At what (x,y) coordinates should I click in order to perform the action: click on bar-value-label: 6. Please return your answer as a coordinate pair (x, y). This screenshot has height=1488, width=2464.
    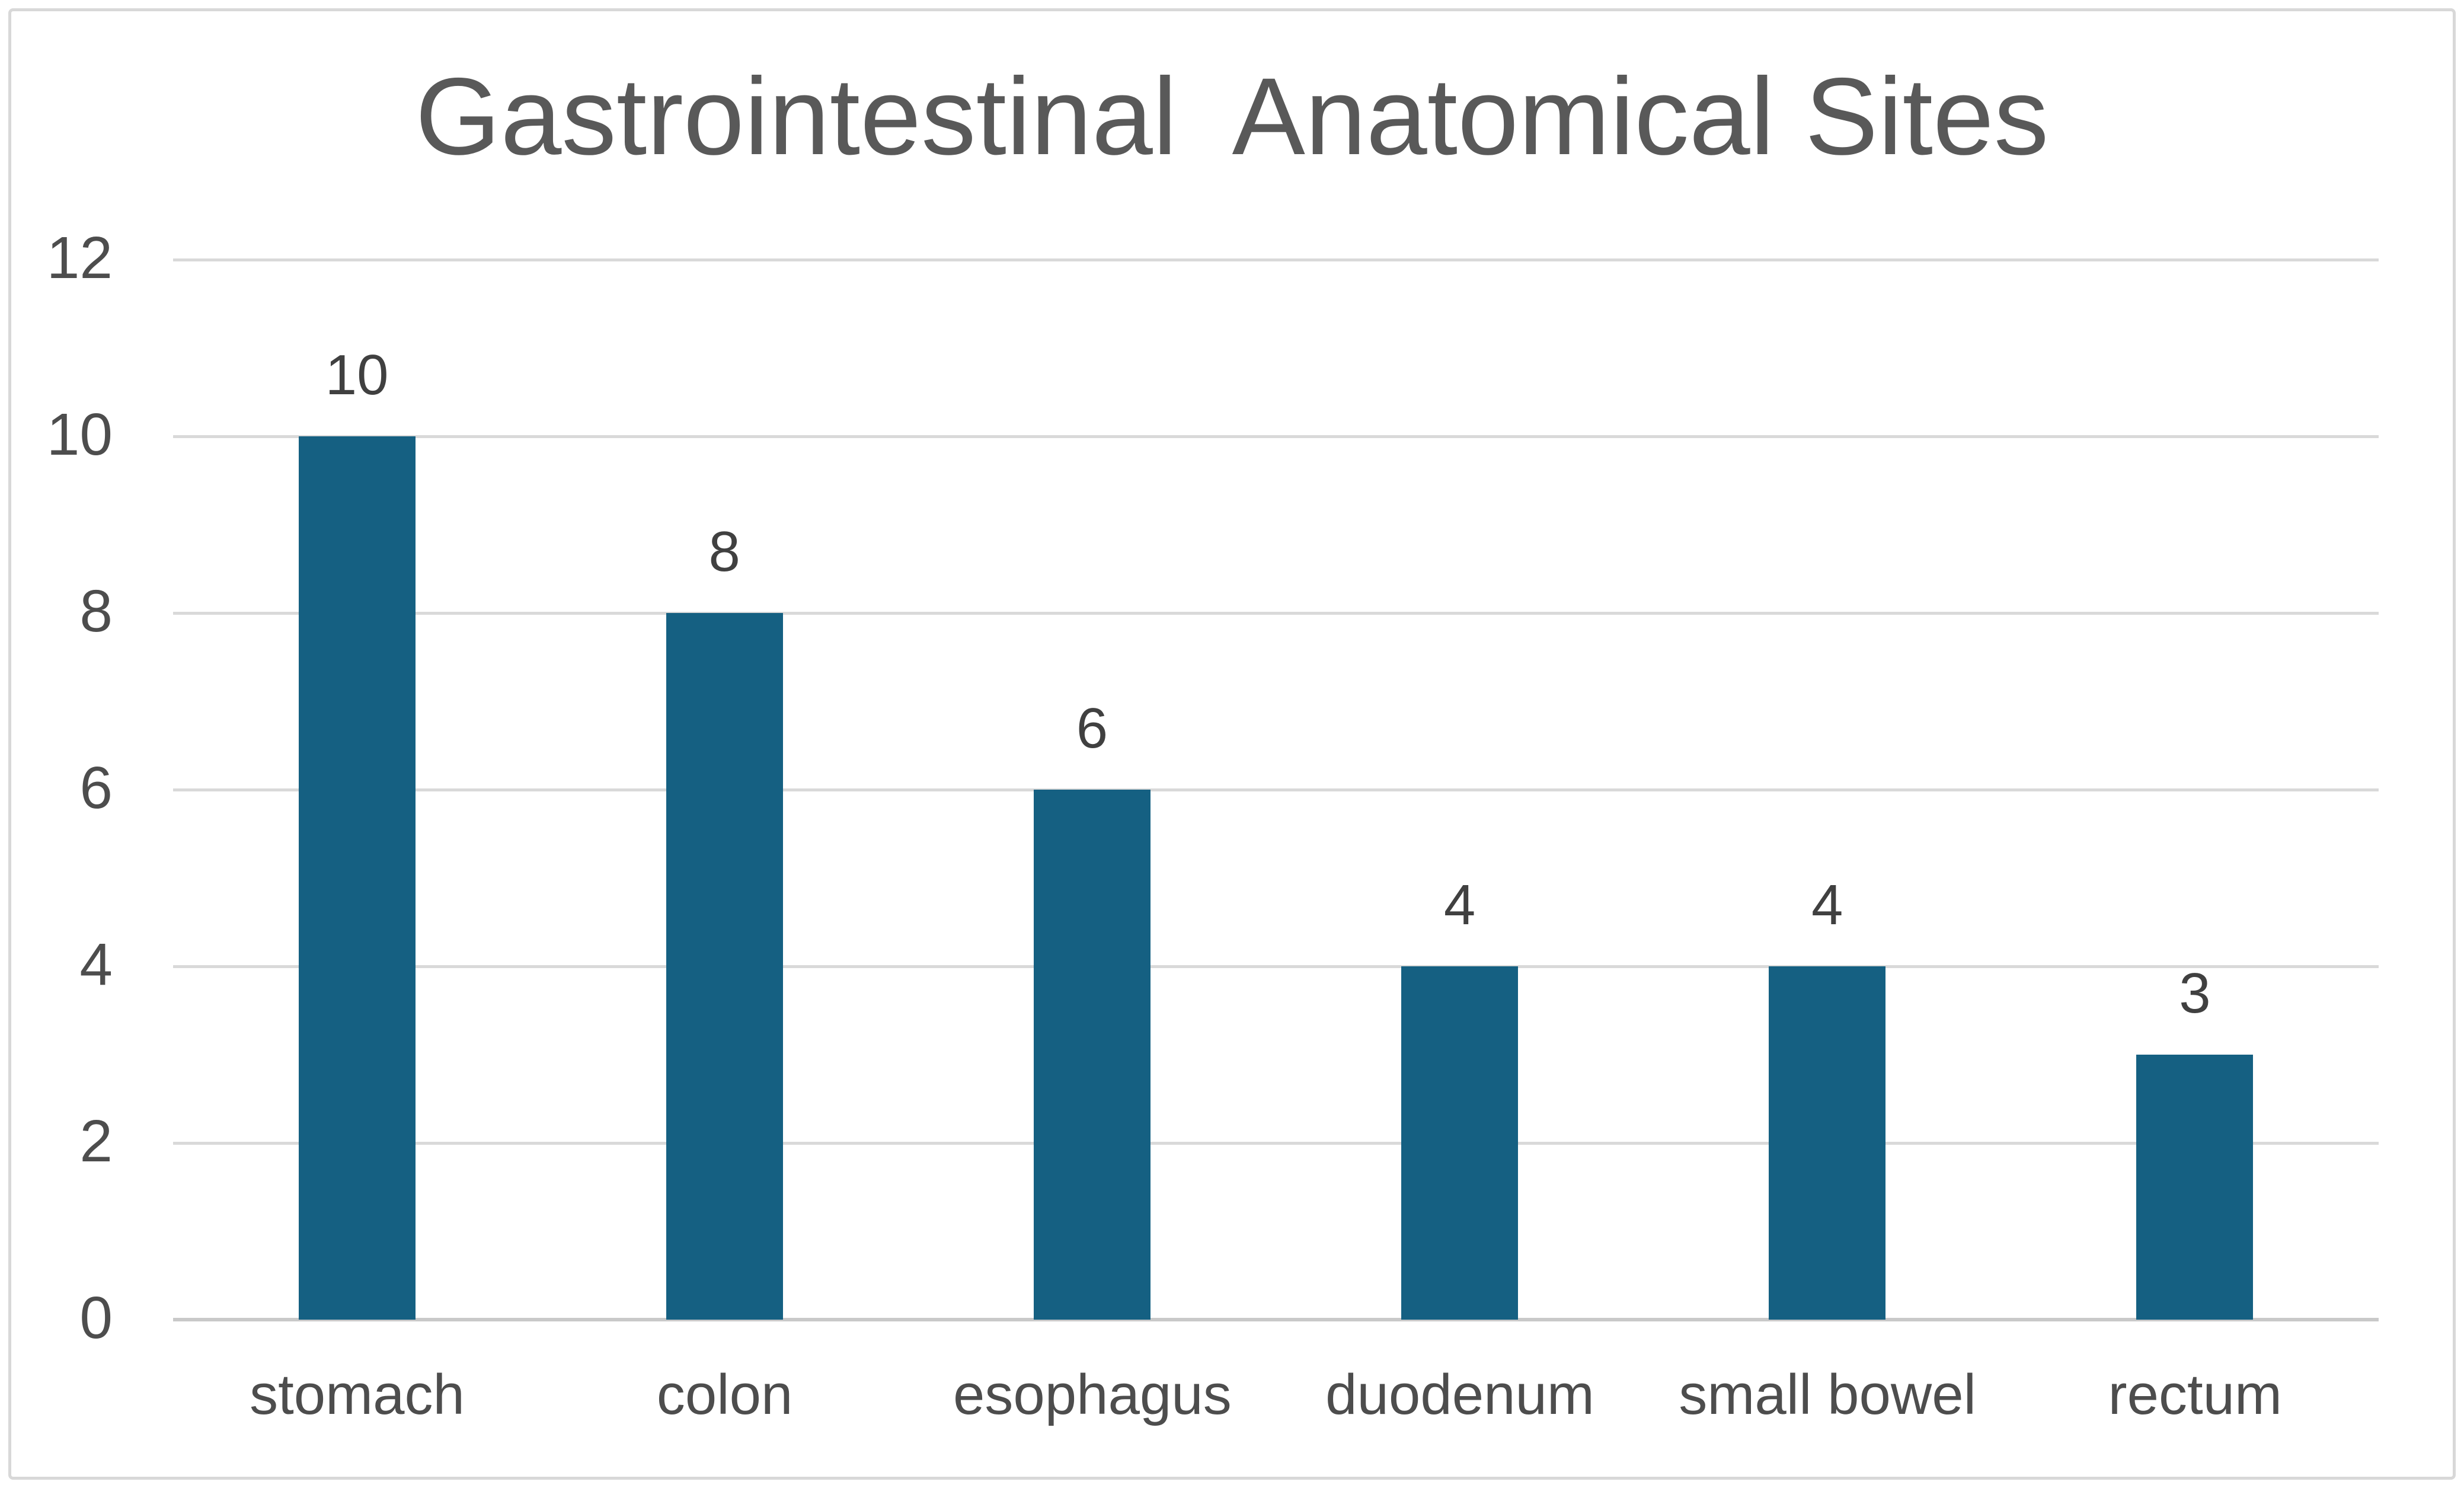
    Looking at the image, I should click on (1092, 728).